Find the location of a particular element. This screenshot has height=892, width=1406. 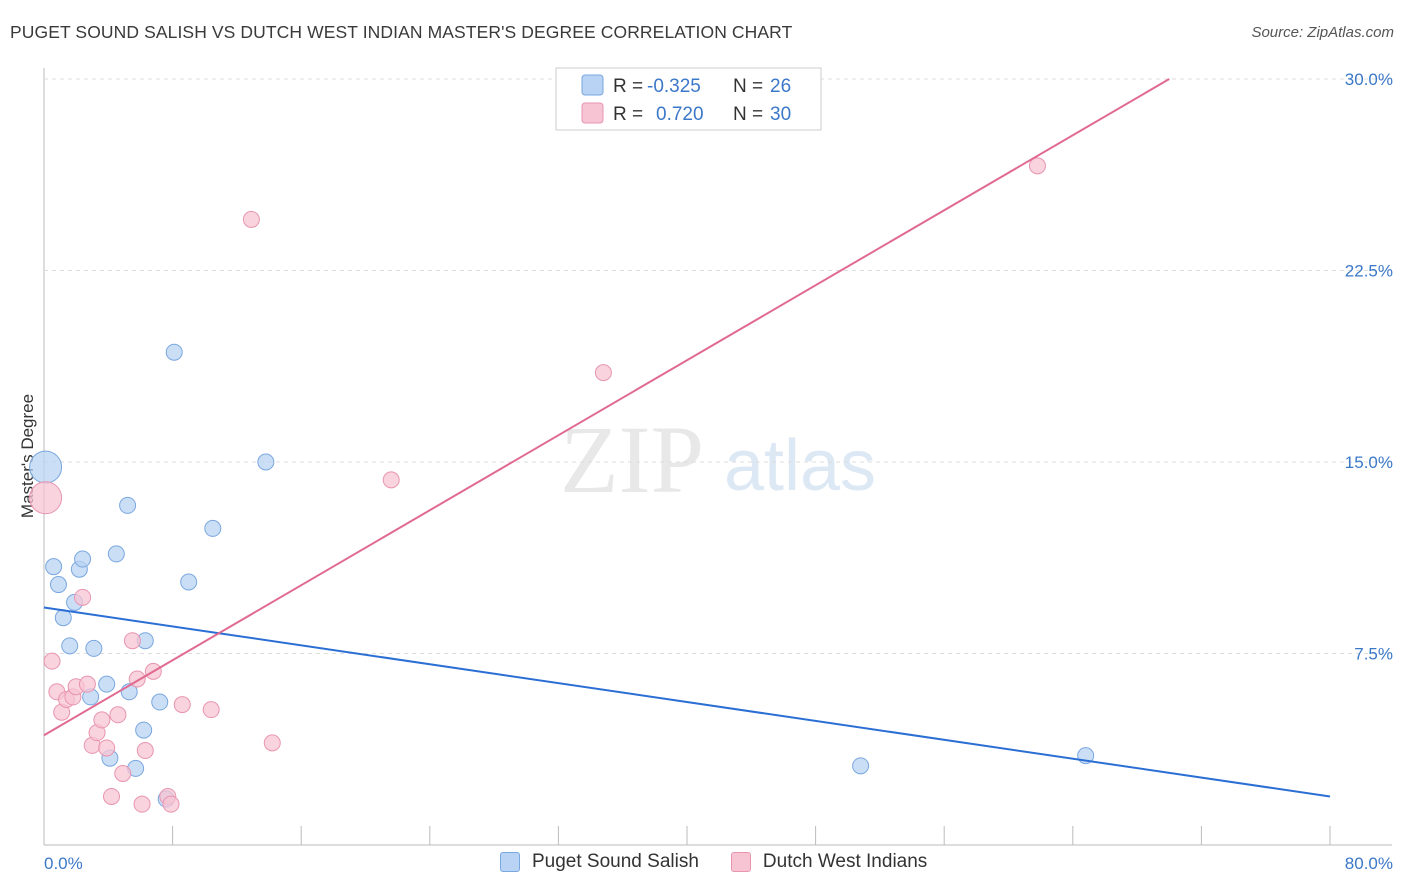

y-tick-label: 22.5% is located at coordinates (1369, 271).